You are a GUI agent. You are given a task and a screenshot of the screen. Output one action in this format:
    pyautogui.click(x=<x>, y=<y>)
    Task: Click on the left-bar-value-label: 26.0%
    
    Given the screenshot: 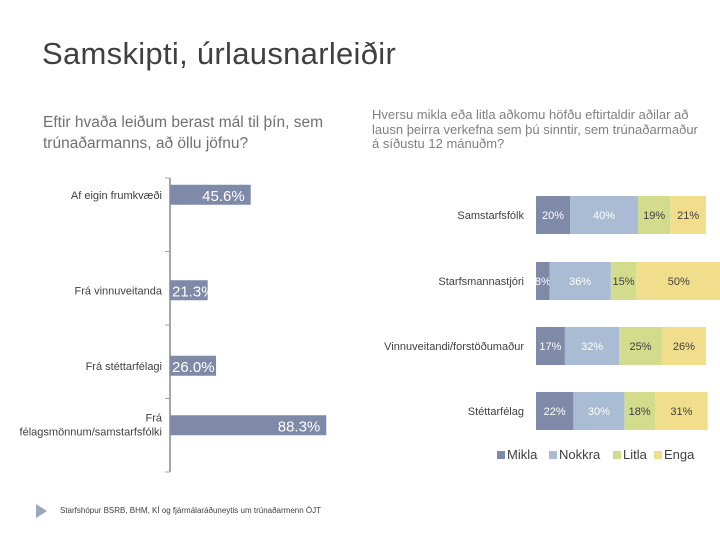 What is the action you would take?
    pyautogui.click(x=193, y=367)
    